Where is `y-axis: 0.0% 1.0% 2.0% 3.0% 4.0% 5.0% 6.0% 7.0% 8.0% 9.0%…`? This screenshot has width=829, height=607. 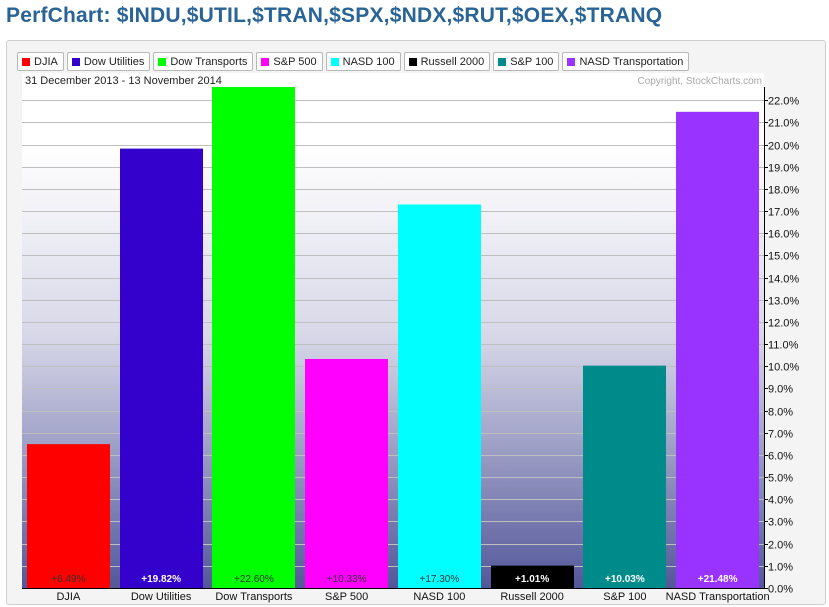
y-axis: 0.0% 1.0% 2.0% 3.0% 4.0% 5.0% 6.0% 7.0% 8.0% 9.0%… is located at coordinates (781, 341).